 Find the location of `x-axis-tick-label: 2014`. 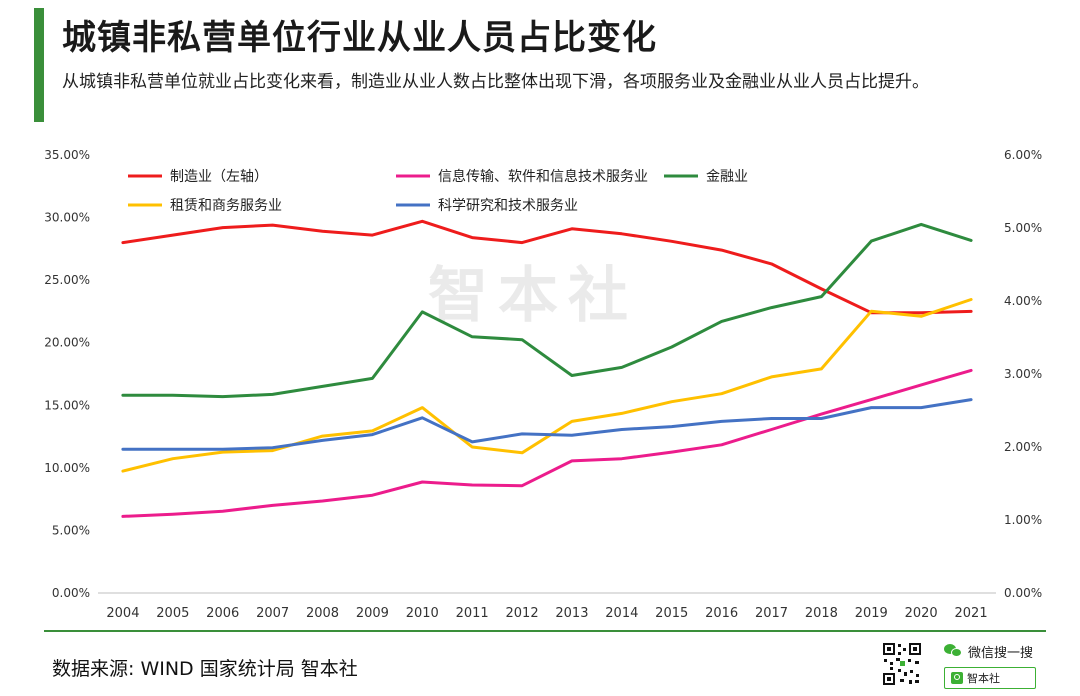

x-axis-tick-label: 2014 is located at coordinates (621, 613).